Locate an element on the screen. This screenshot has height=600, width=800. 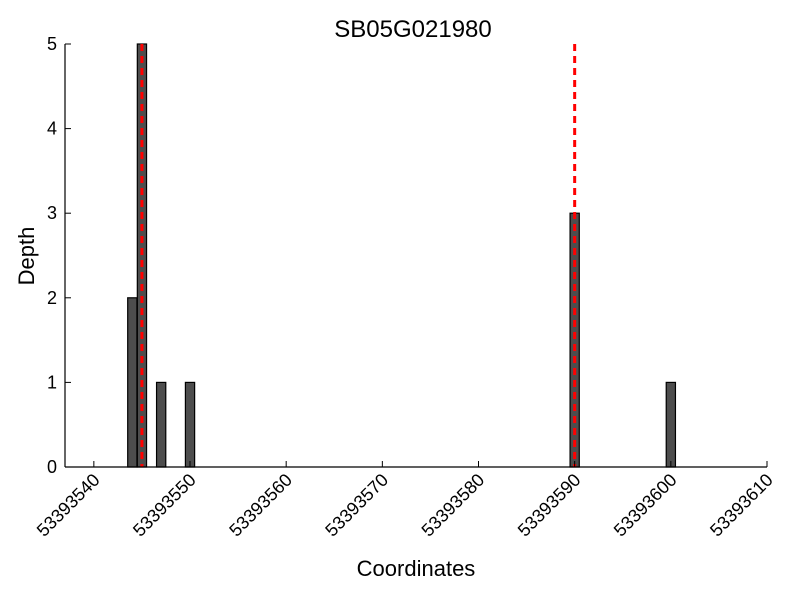
y-tick-label-2: 2 is located at coordinates (52, 298).